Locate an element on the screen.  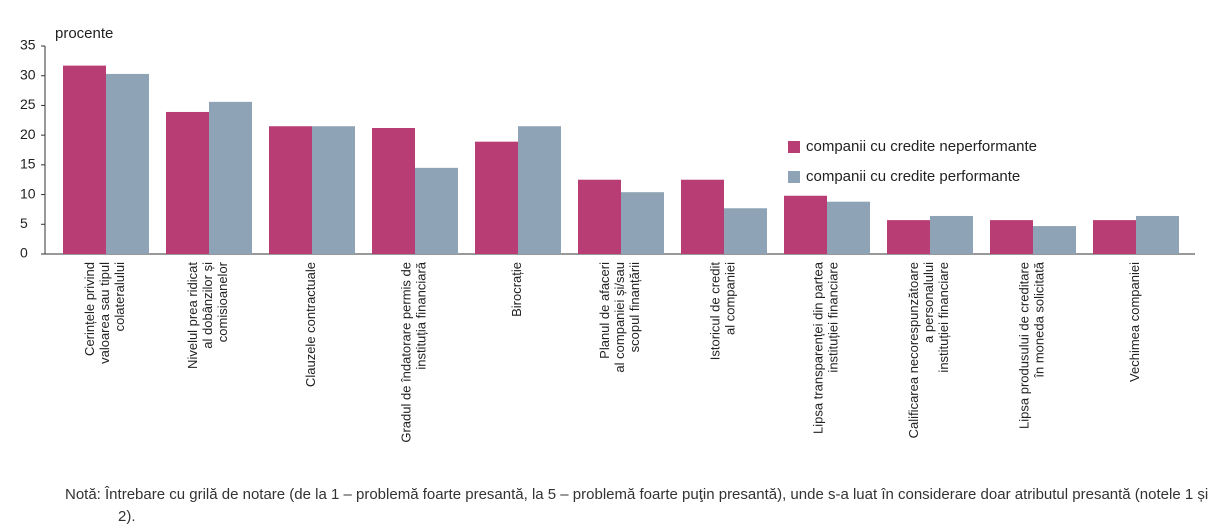
y-tick-label: 20 is located at coordinates (28, 134).